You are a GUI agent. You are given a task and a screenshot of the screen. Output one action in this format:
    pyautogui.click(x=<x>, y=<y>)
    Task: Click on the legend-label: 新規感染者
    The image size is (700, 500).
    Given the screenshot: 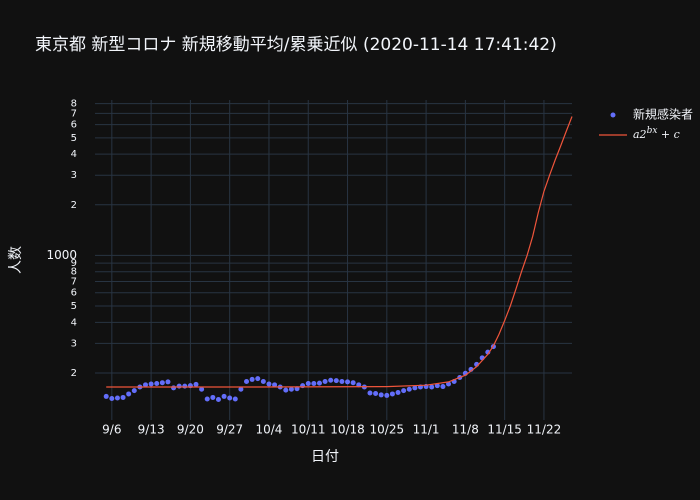 What is the action you would take?
    pyautogui.click(x=663, y=114)
    